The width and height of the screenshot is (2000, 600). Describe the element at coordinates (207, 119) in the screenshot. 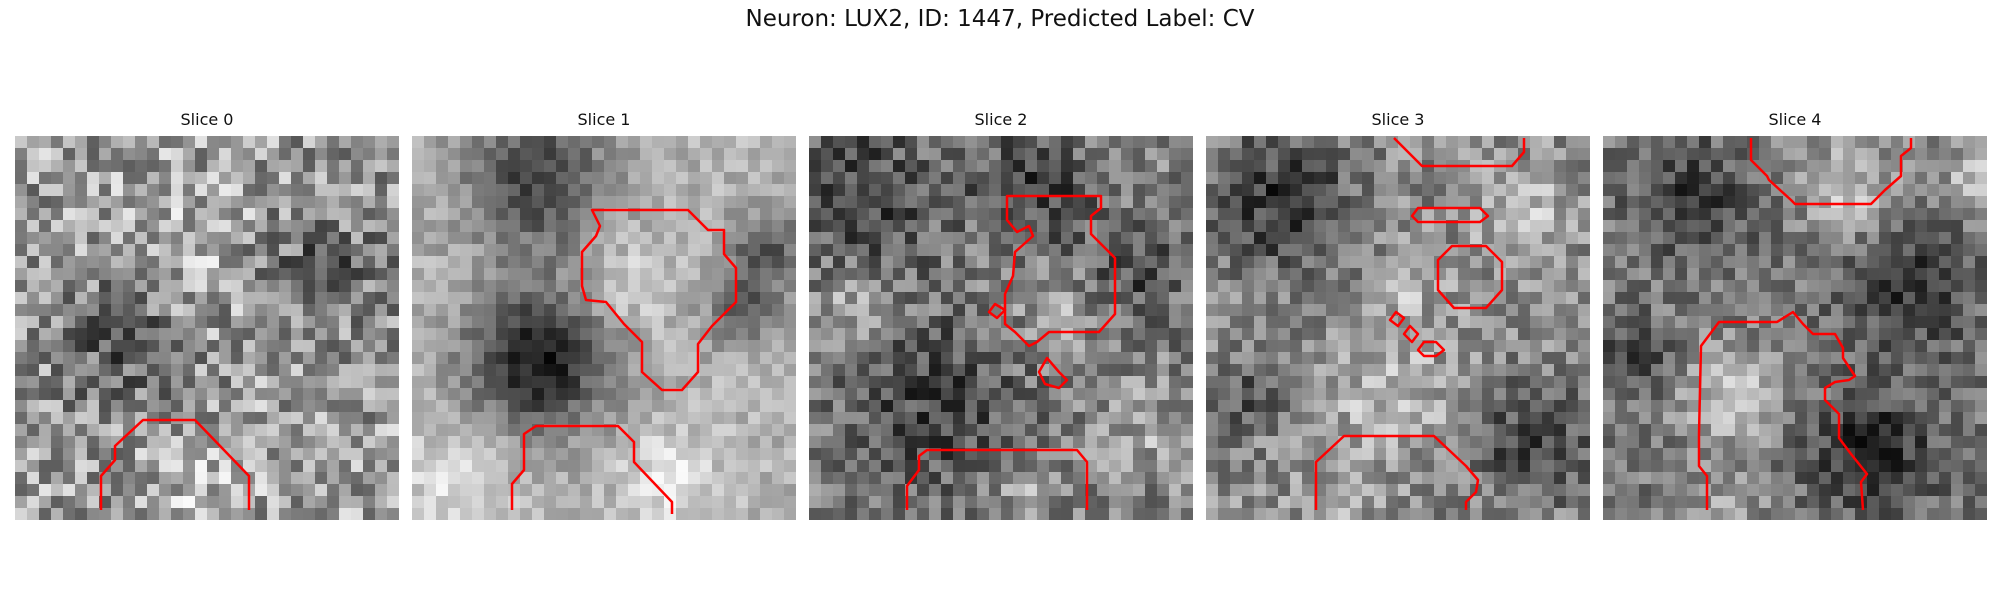

I see `slice-title-0: Slice 0` at that location.